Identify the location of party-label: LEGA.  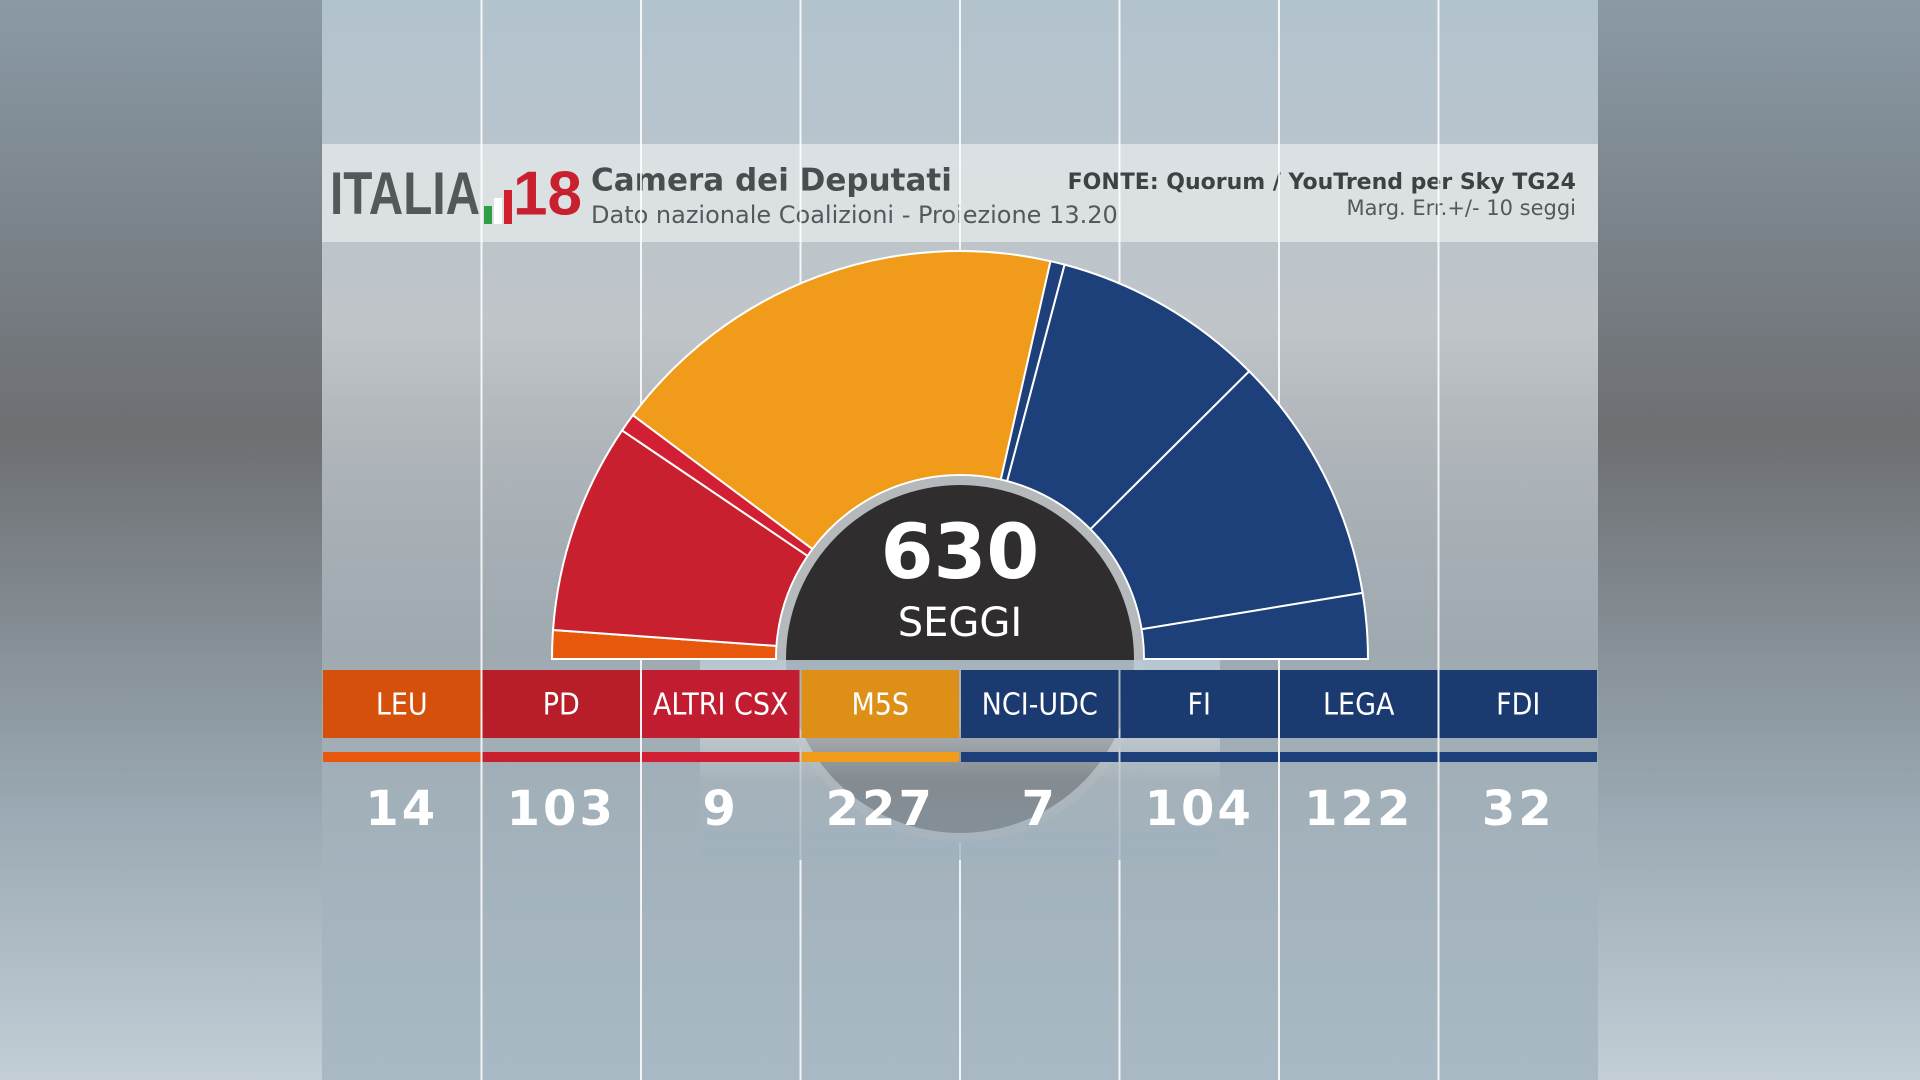
(1359, 705).